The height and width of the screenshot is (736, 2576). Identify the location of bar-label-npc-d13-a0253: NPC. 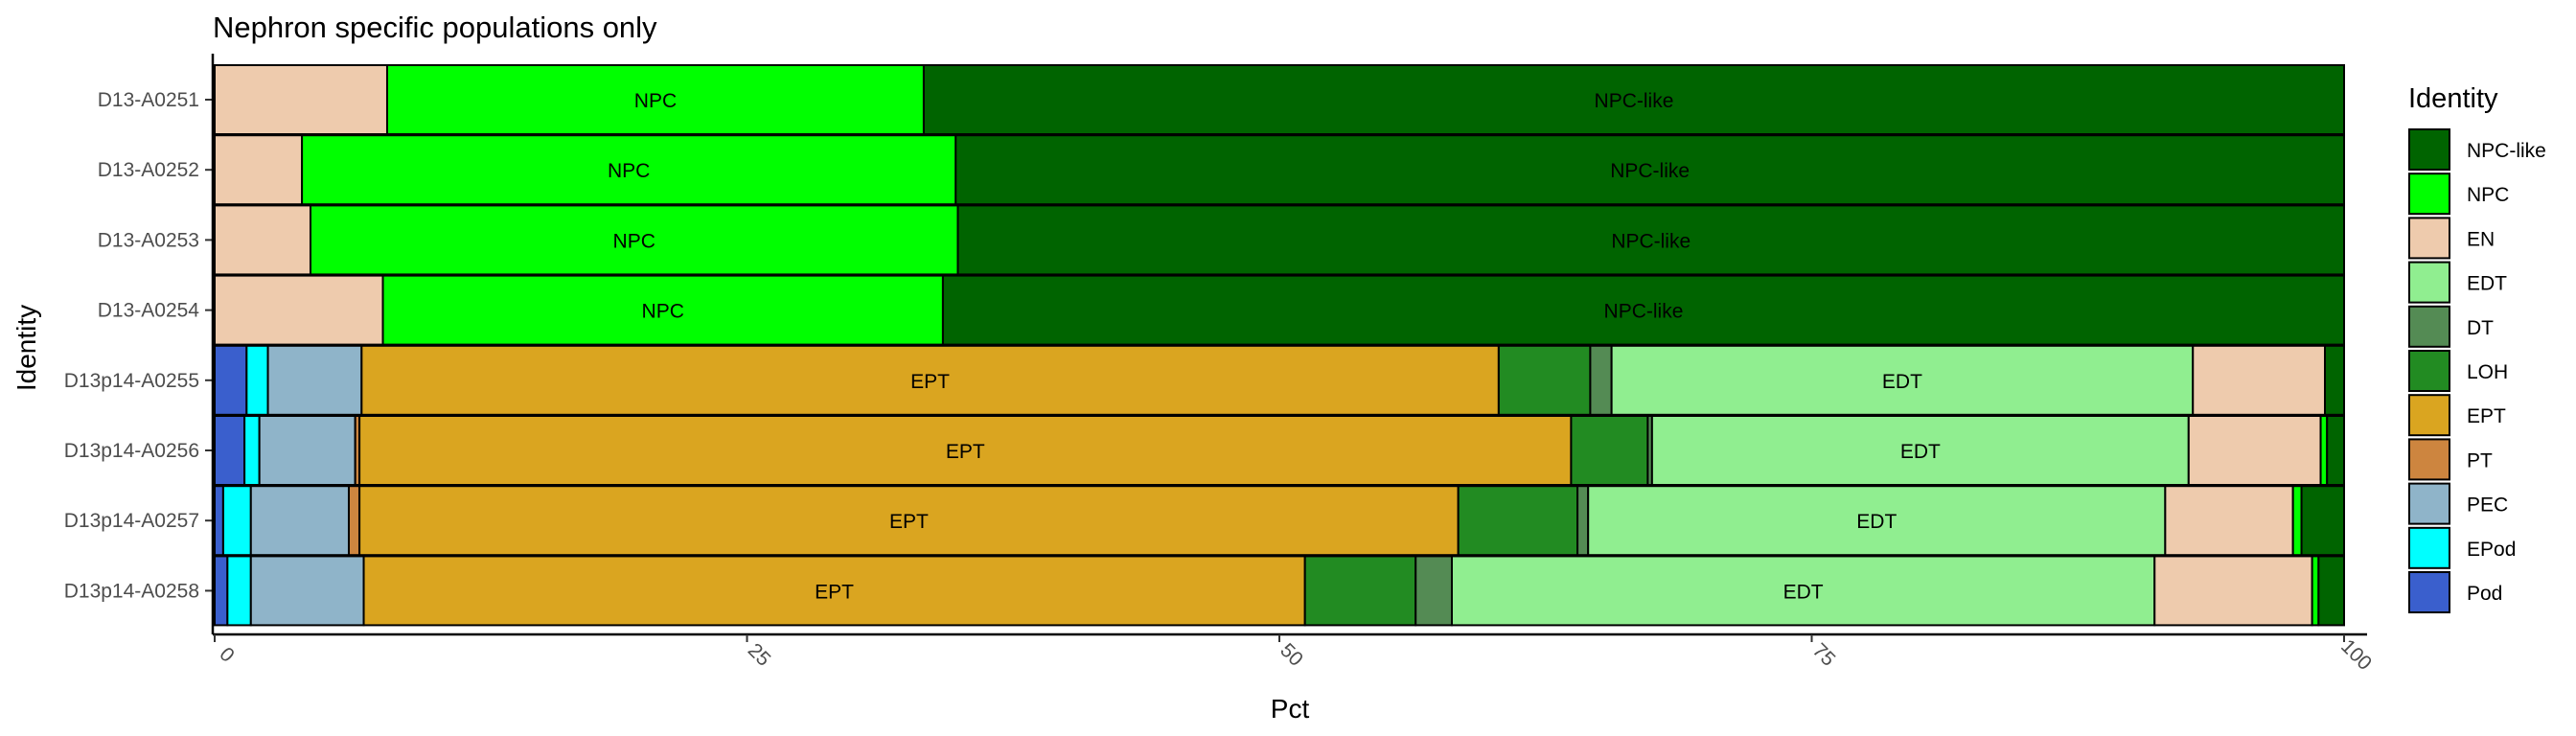
(634, 241).